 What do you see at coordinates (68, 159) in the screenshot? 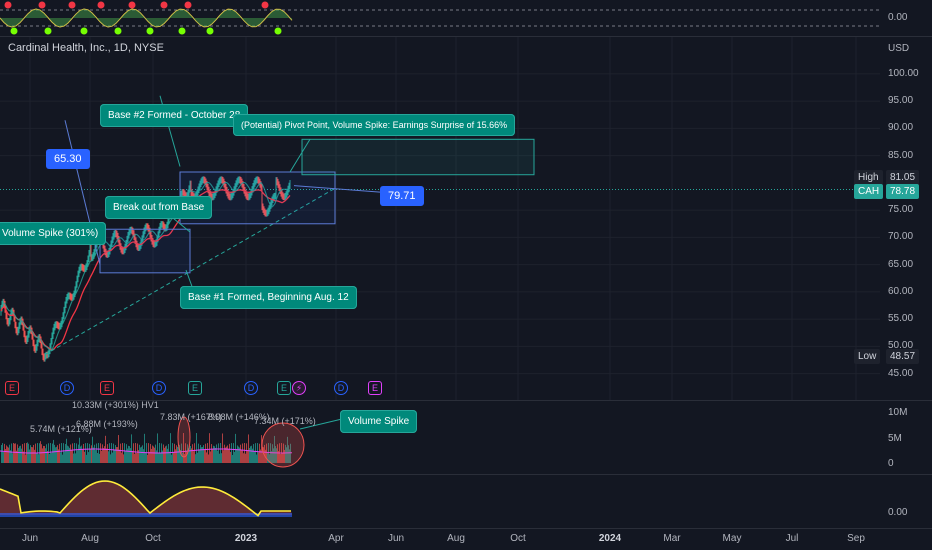
I see `price-6530-pill: 65.30` at bounding box center [68, 159].